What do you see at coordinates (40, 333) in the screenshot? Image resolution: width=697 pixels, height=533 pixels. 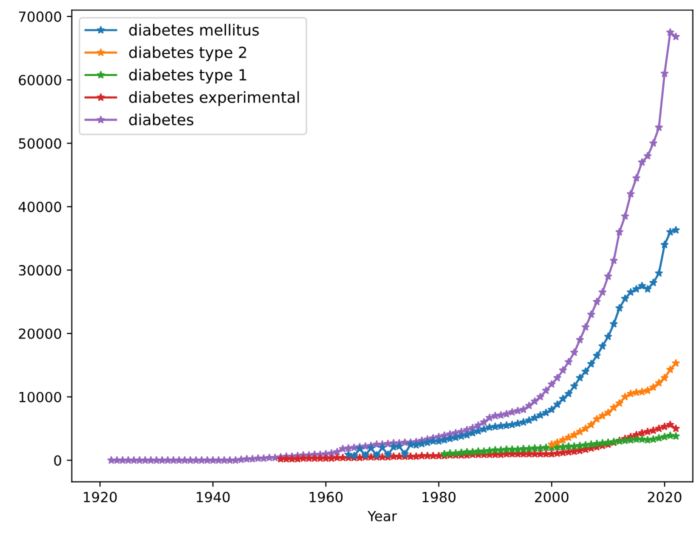 I see `y-tick-label: 20000` at bounding box center [40, 333].